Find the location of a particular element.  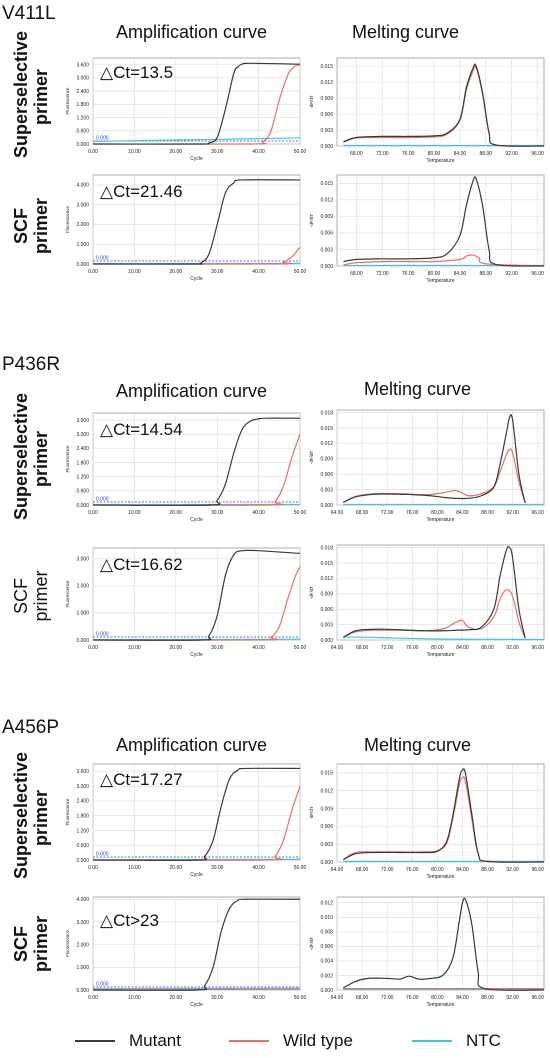

legend-label: NTC is located at coordinates (483, 1040).